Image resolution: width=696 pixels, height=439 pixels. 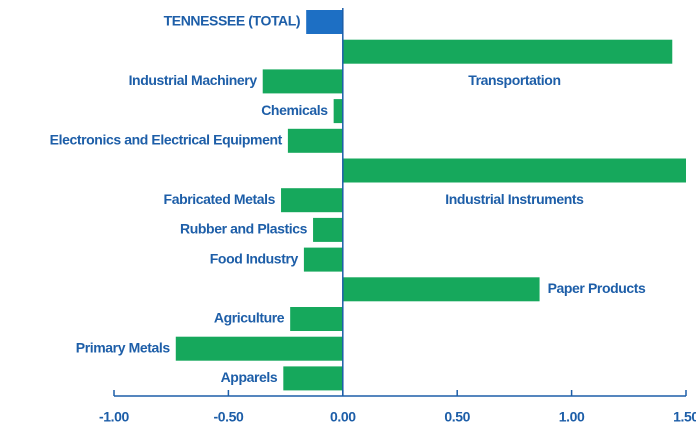 I want to click on bar-label: Fabricated Metals, so click(x=220, y=199).